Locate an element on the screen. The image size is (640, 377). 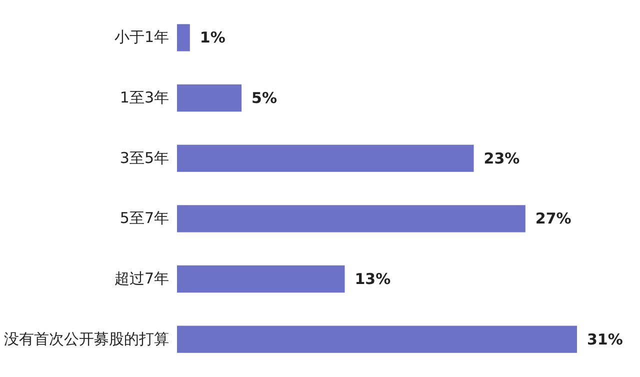
y-tick-label: 1至3年 is located at coordinates (144, 97).